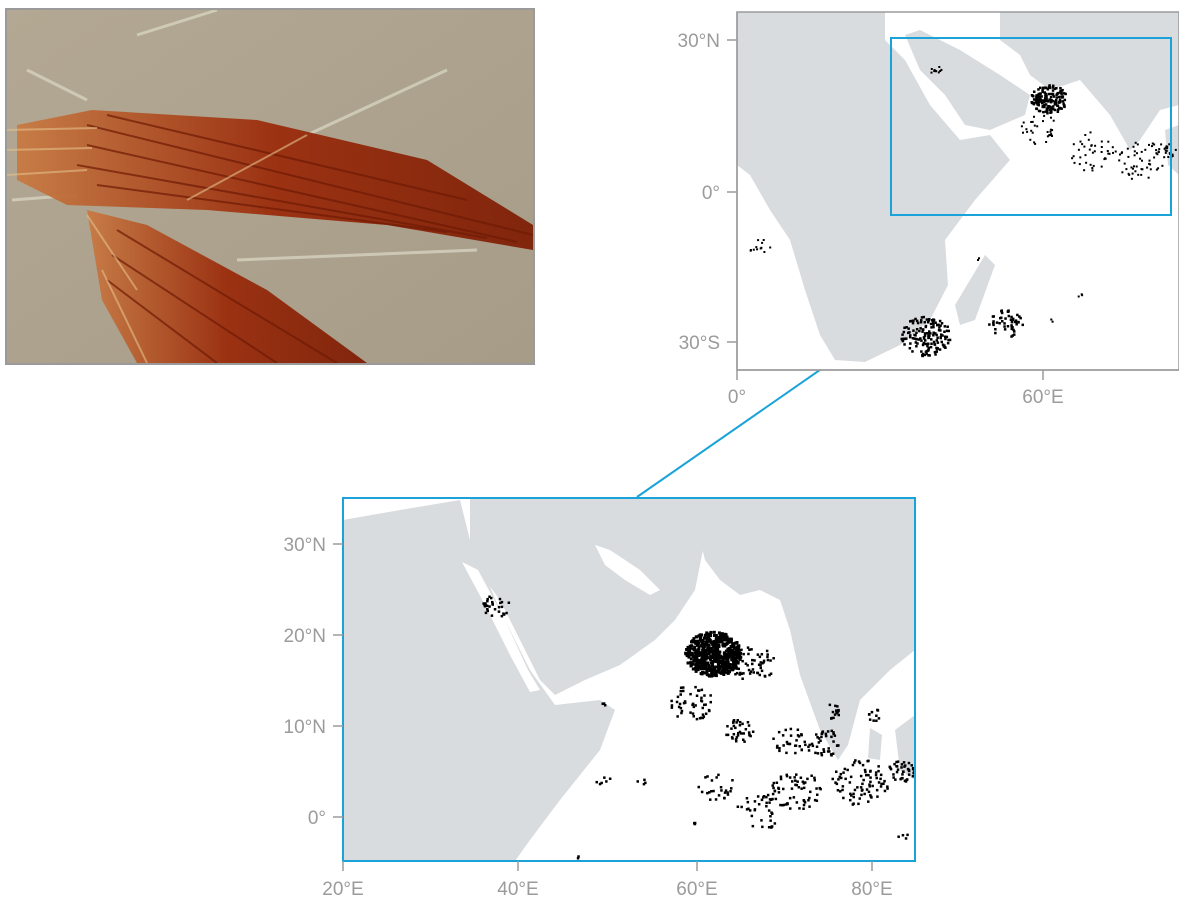 This screenshot has height=903, width=1179. Describe the element at coordinates (587, 596) in the screenshot. I see `land-arabia-peninsula` at that location.